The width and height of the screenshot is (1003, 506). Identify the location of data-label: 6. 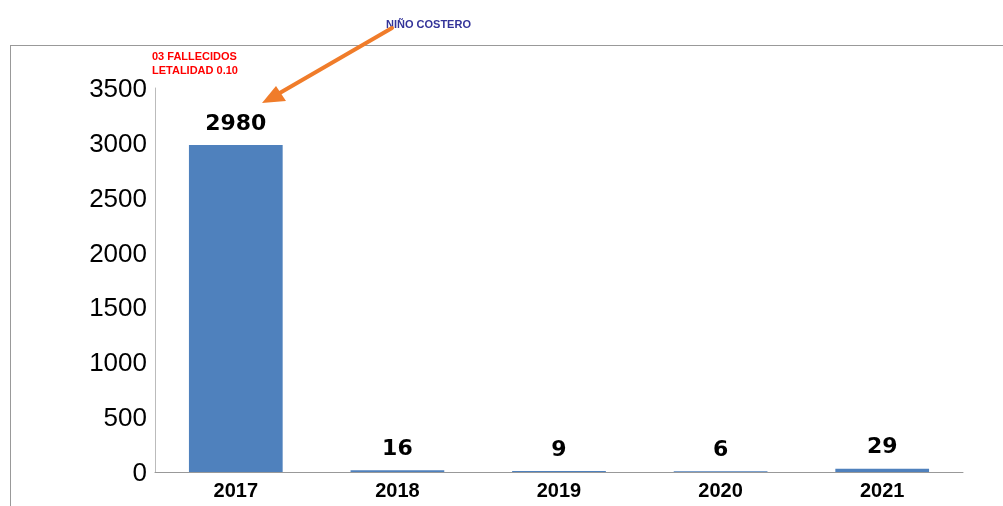
(720, 448).